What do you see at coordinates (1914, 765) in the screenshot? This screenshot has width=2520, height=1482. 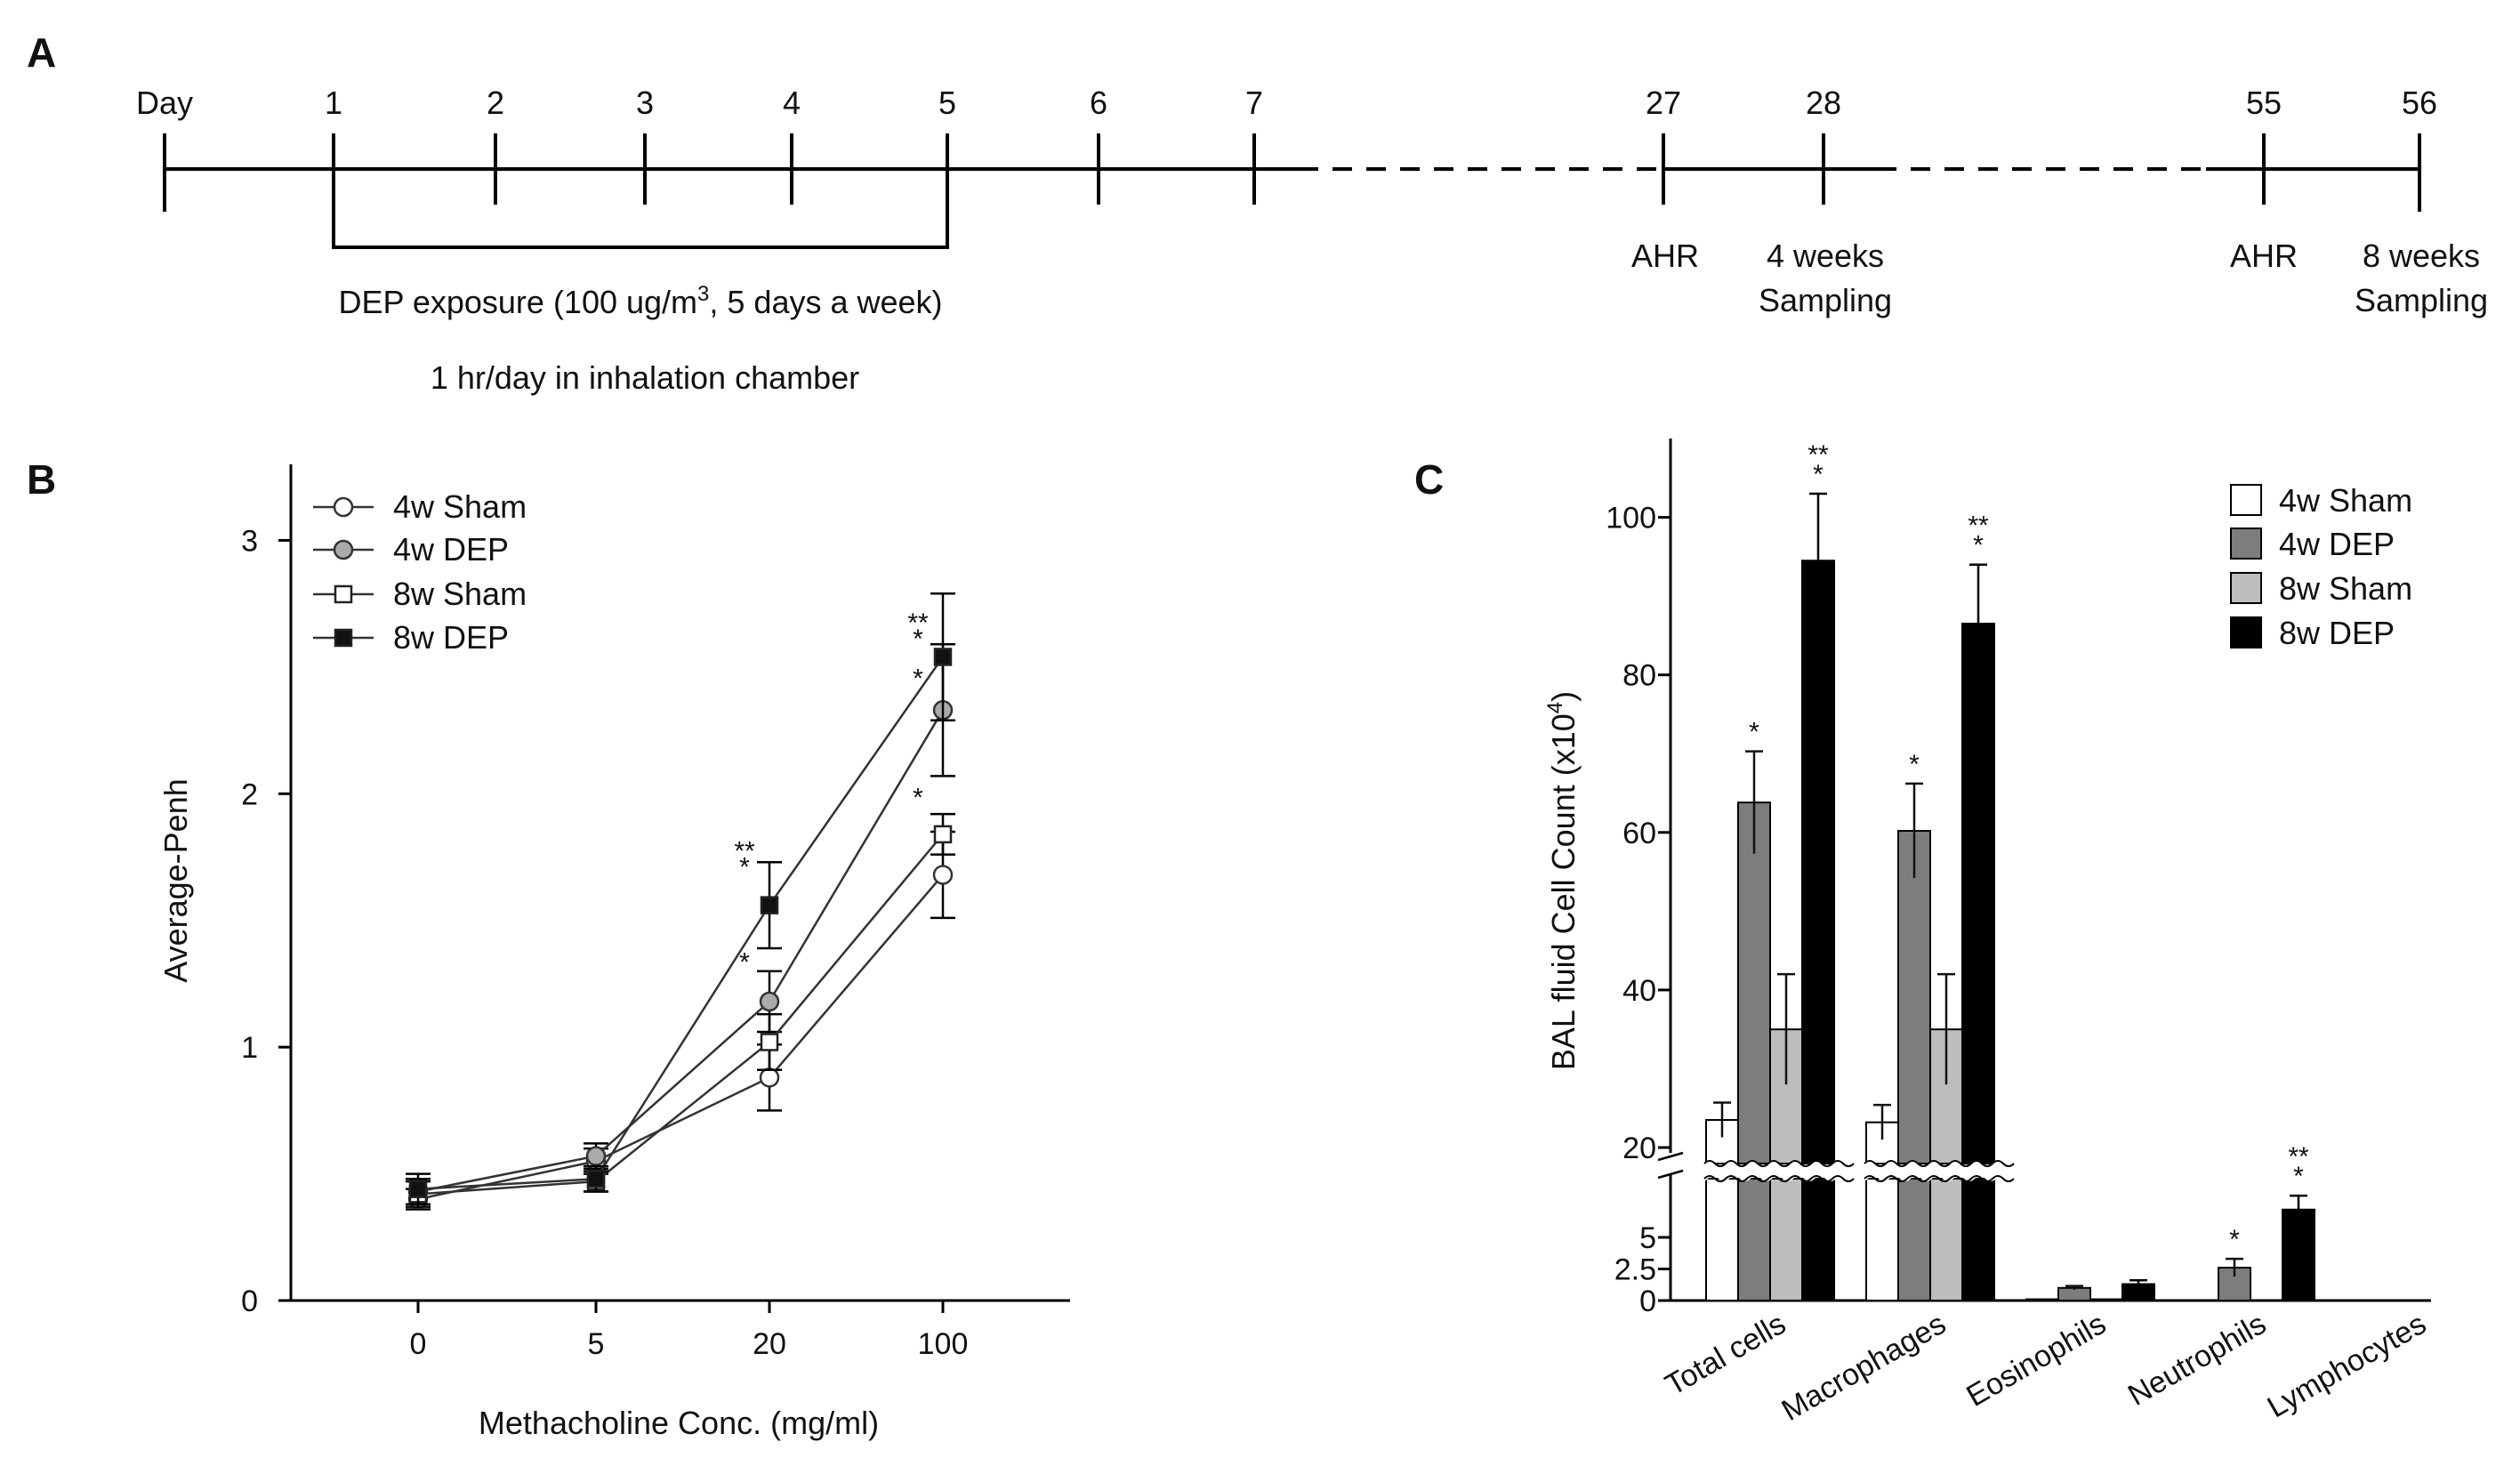 I see `c-signif-2-0: *` at bounding box center [1914, 765].